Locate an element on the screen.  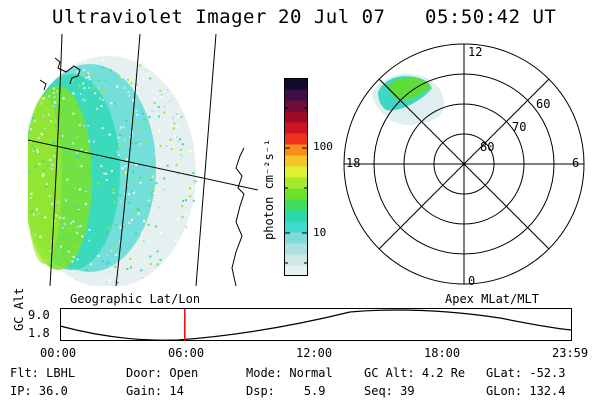
colorbar-tick-100: 100 is located at coordinates (323, 146).